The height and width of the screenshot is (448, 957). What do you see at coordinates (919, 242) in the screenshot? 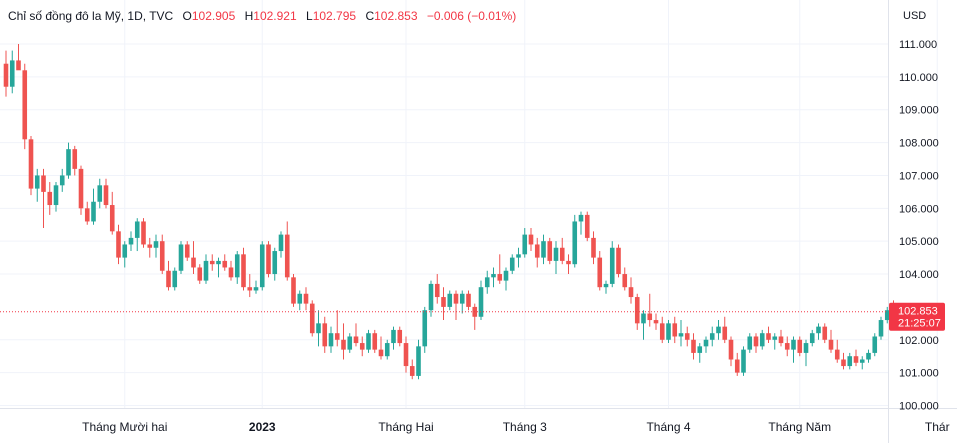
I see `price-tick: 105.000` at bounding box center [919, 242].